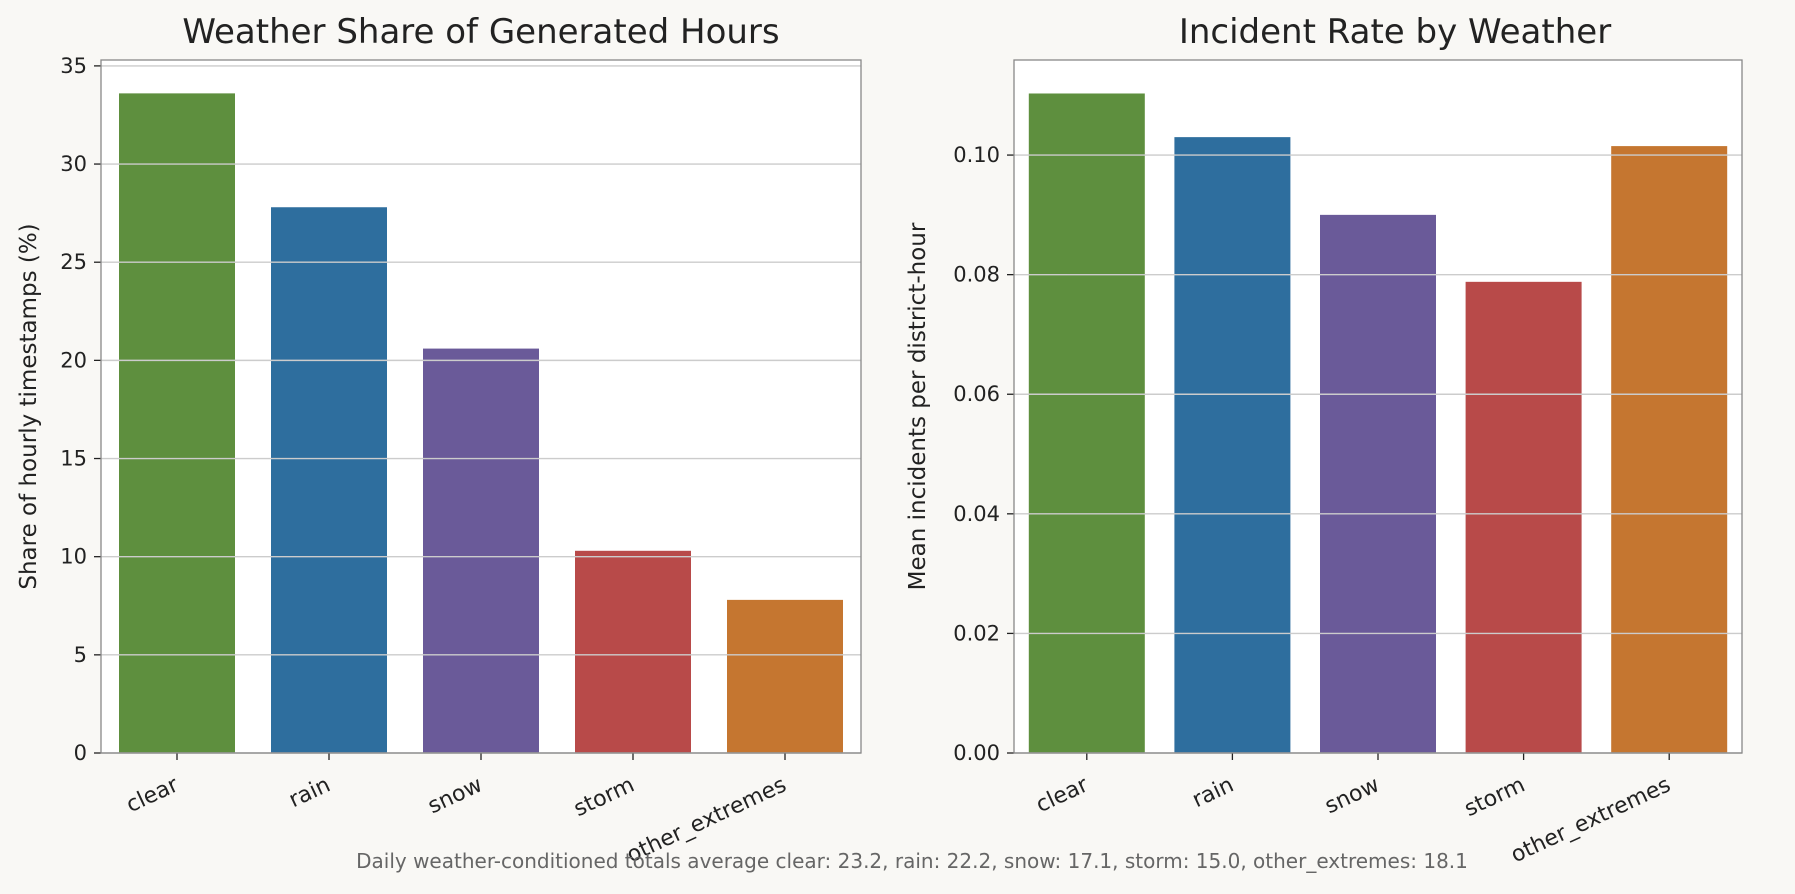 The image size is (1795, 894). I want to click on y-tick-label: 0.04, so click(976, 514).